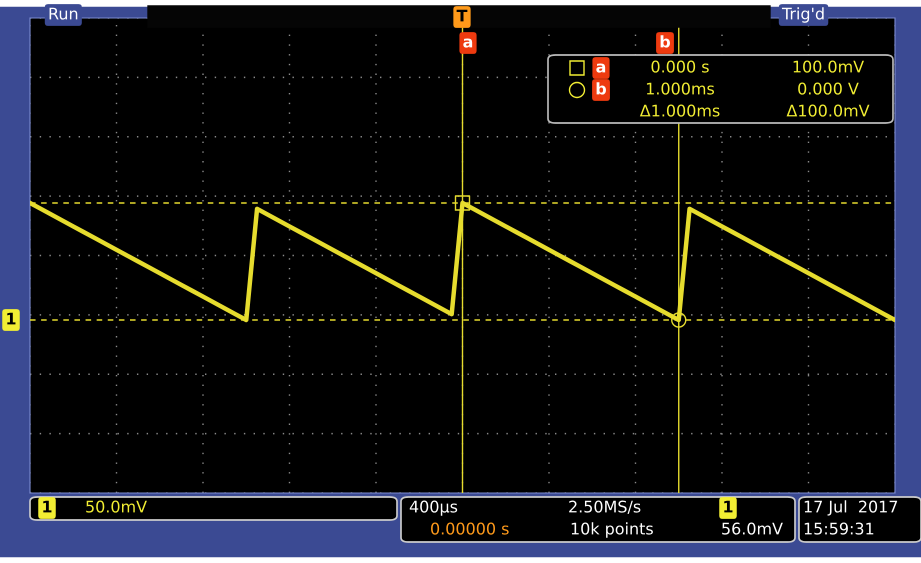 This screenshot has height=563, width=921. Describe the element at coordinates (828, 88) in the screenshot. I see `text: 0.000 V` at that location.